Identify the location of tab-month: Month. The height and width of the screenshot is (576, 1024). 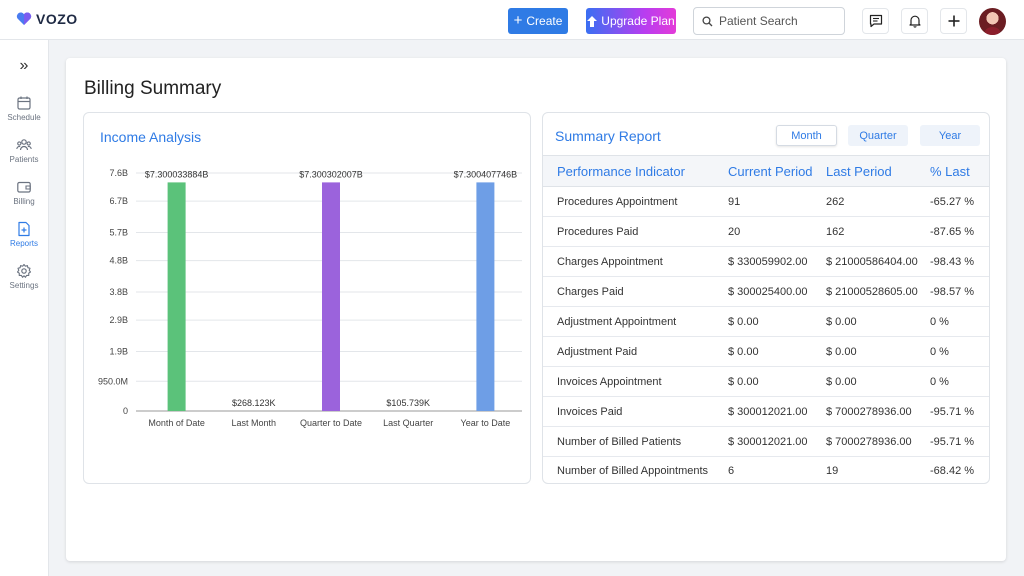
(806, 135).